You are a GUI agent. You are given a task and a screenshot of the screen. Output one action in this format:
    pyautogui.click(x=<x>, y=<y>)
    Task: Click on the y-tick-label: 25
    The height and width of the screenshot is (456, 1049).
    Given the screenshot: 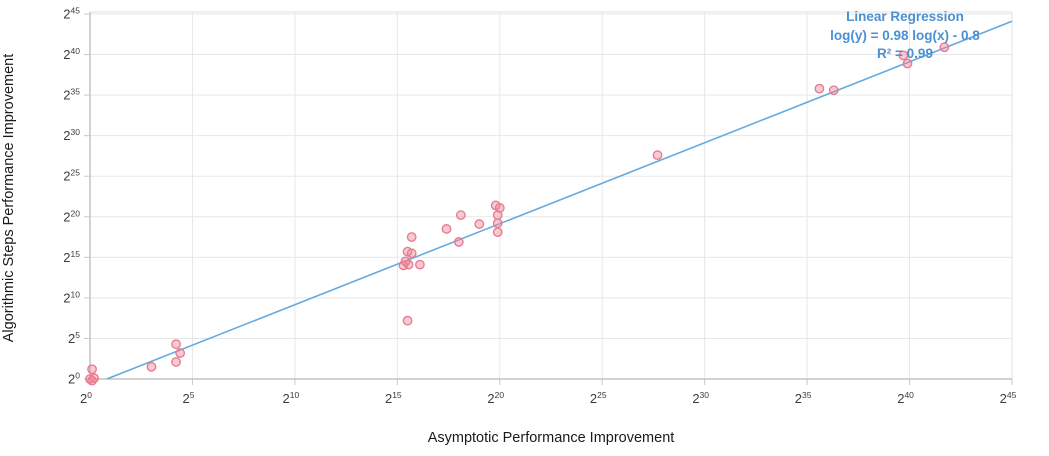 What is the action you would take?
    pyautogui.click(x=74, y=338)
    